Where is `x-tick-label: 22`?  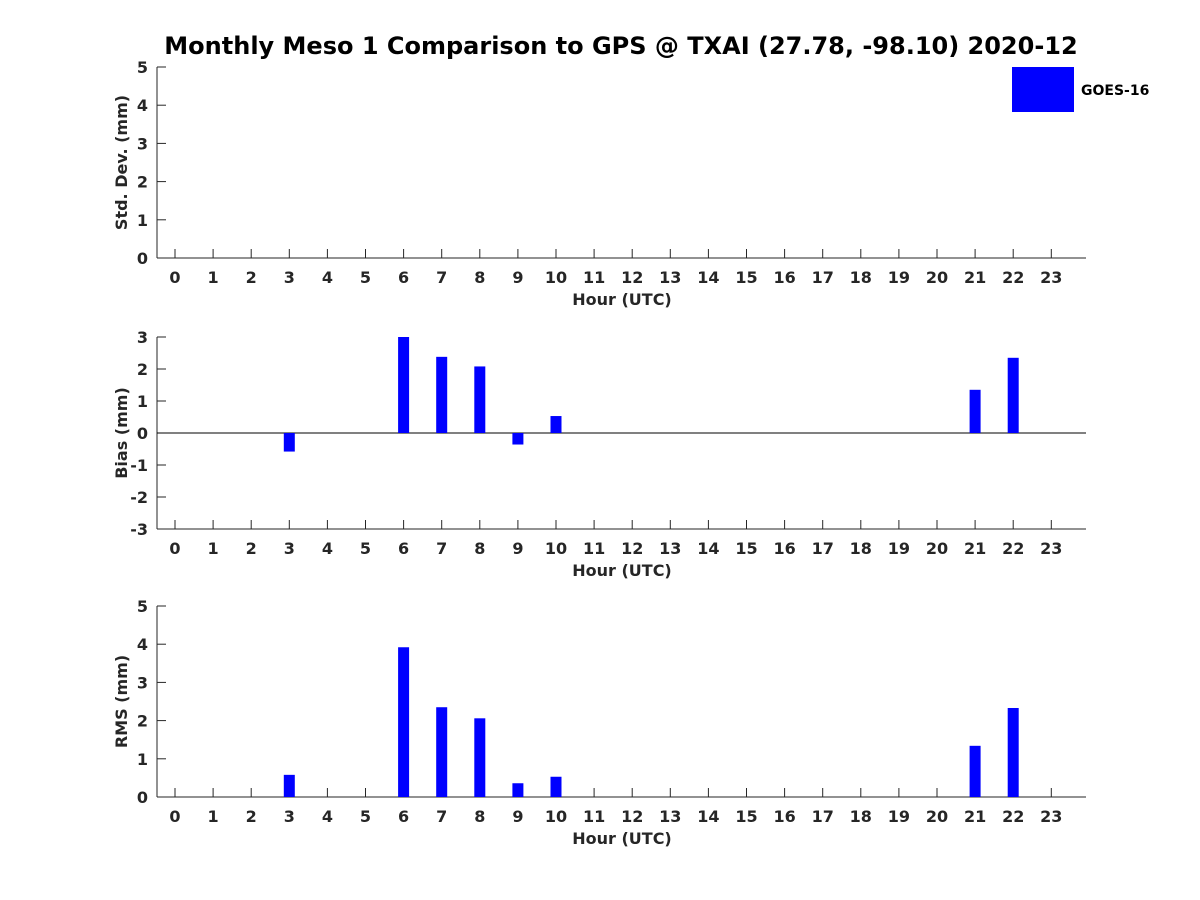 x-tick-label: 22 is located at coordinates (1013, 548).